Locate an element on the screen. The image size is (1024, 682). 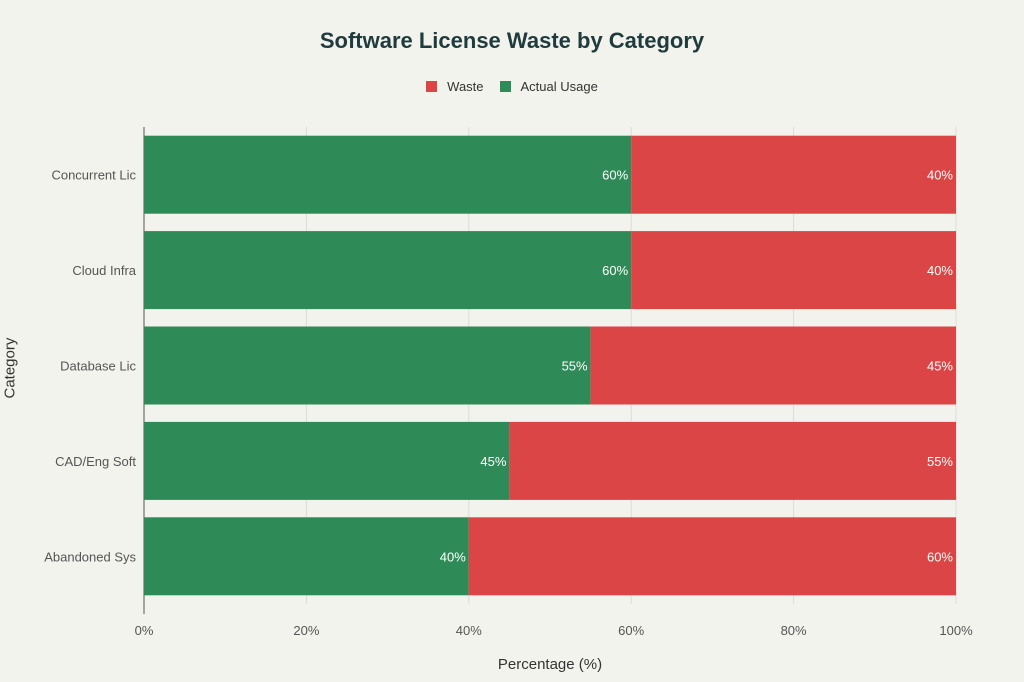
y-tick-label: Database Lic is located at coordinates (98, 366).